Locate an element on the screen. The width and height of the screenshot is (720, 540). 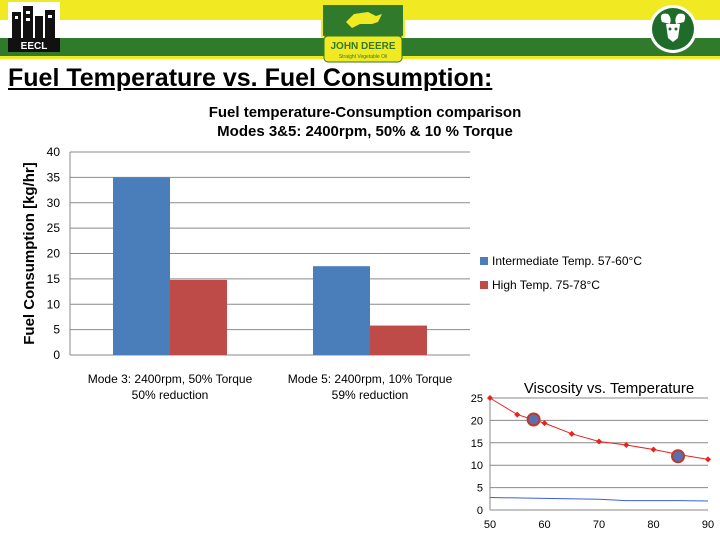
y-axis-label: Fuel Consumption [kg/hr] is located at coordinates (29, 253).